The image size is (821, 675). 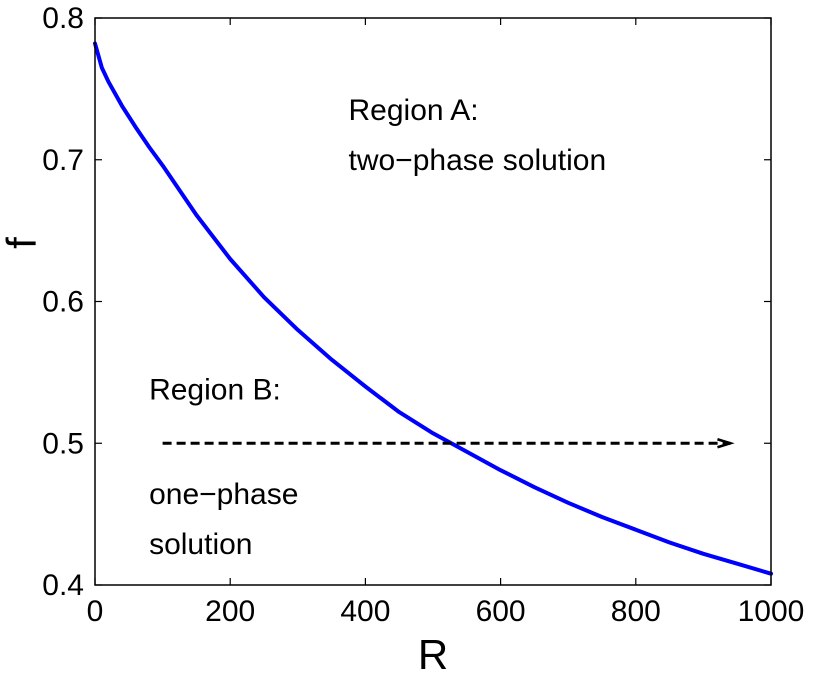 I want to click on annotation-line: one−phase, so click(x=223, y=494).